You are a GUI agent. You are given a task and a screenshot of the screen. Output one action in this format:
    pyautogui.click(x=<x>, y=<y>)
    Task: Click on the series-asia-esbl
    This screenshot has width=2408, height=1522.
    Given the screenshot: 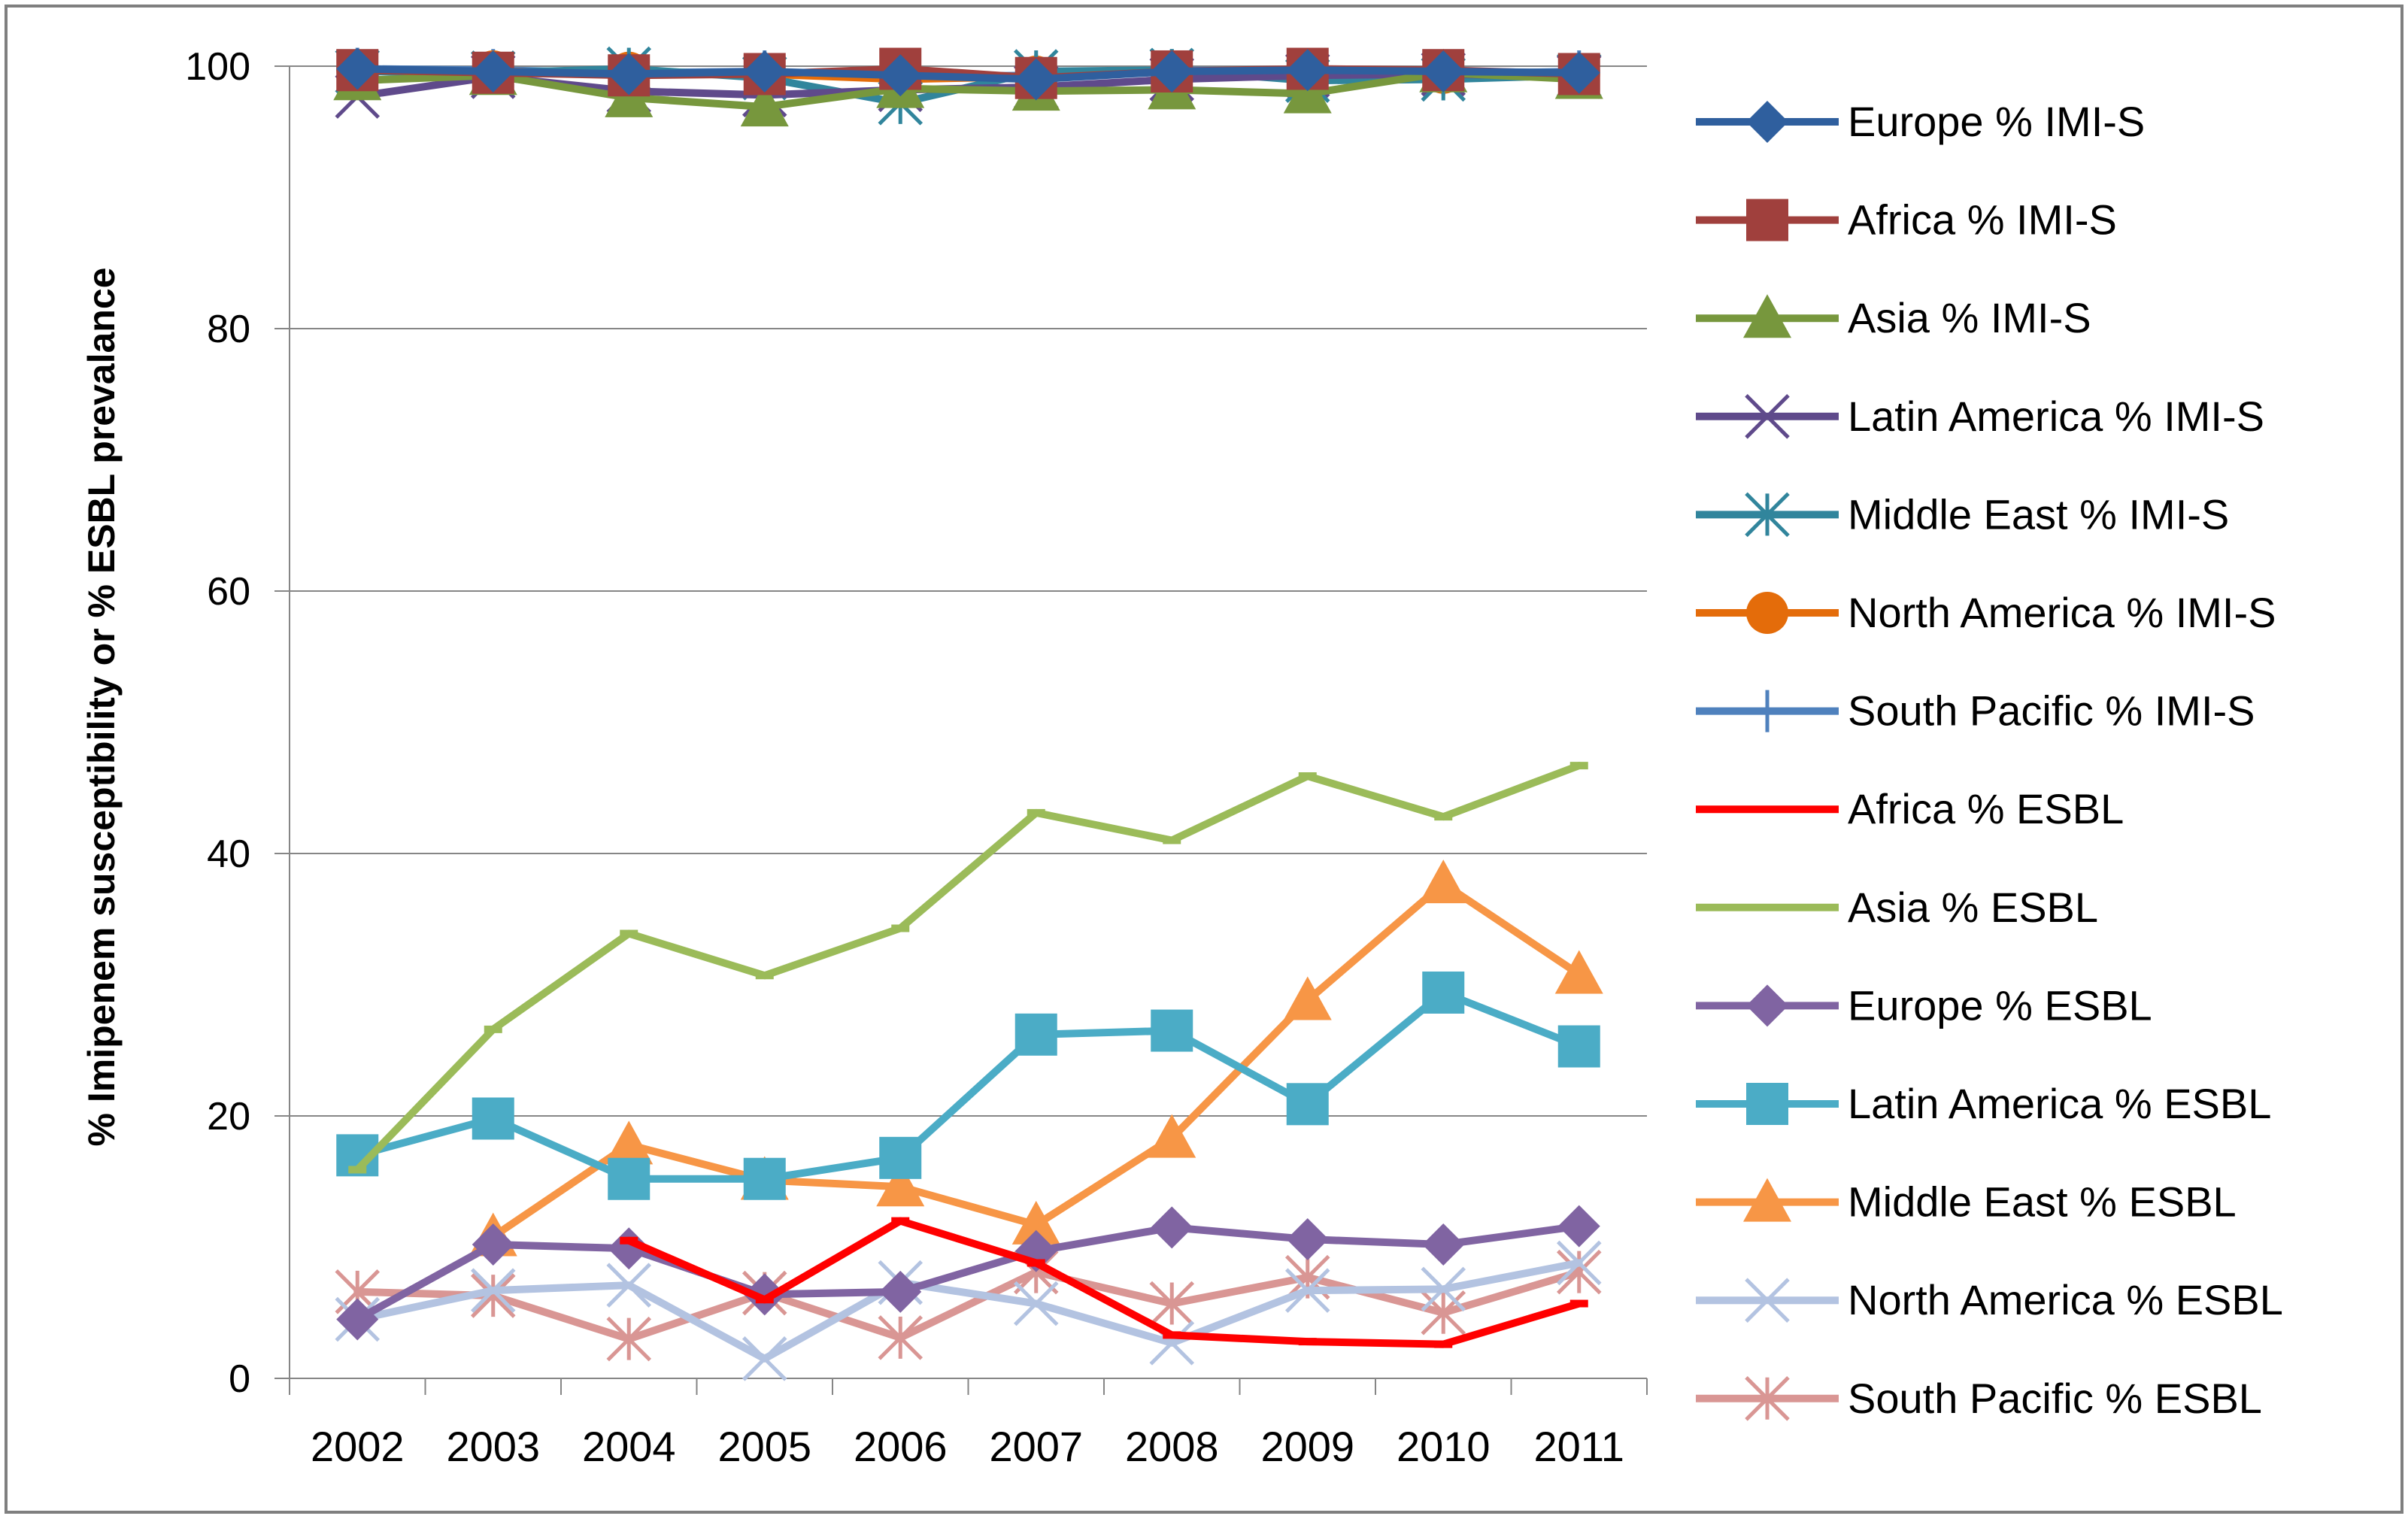 What is the action you would take?
    pyautogui.click(x=968, y=968)
    